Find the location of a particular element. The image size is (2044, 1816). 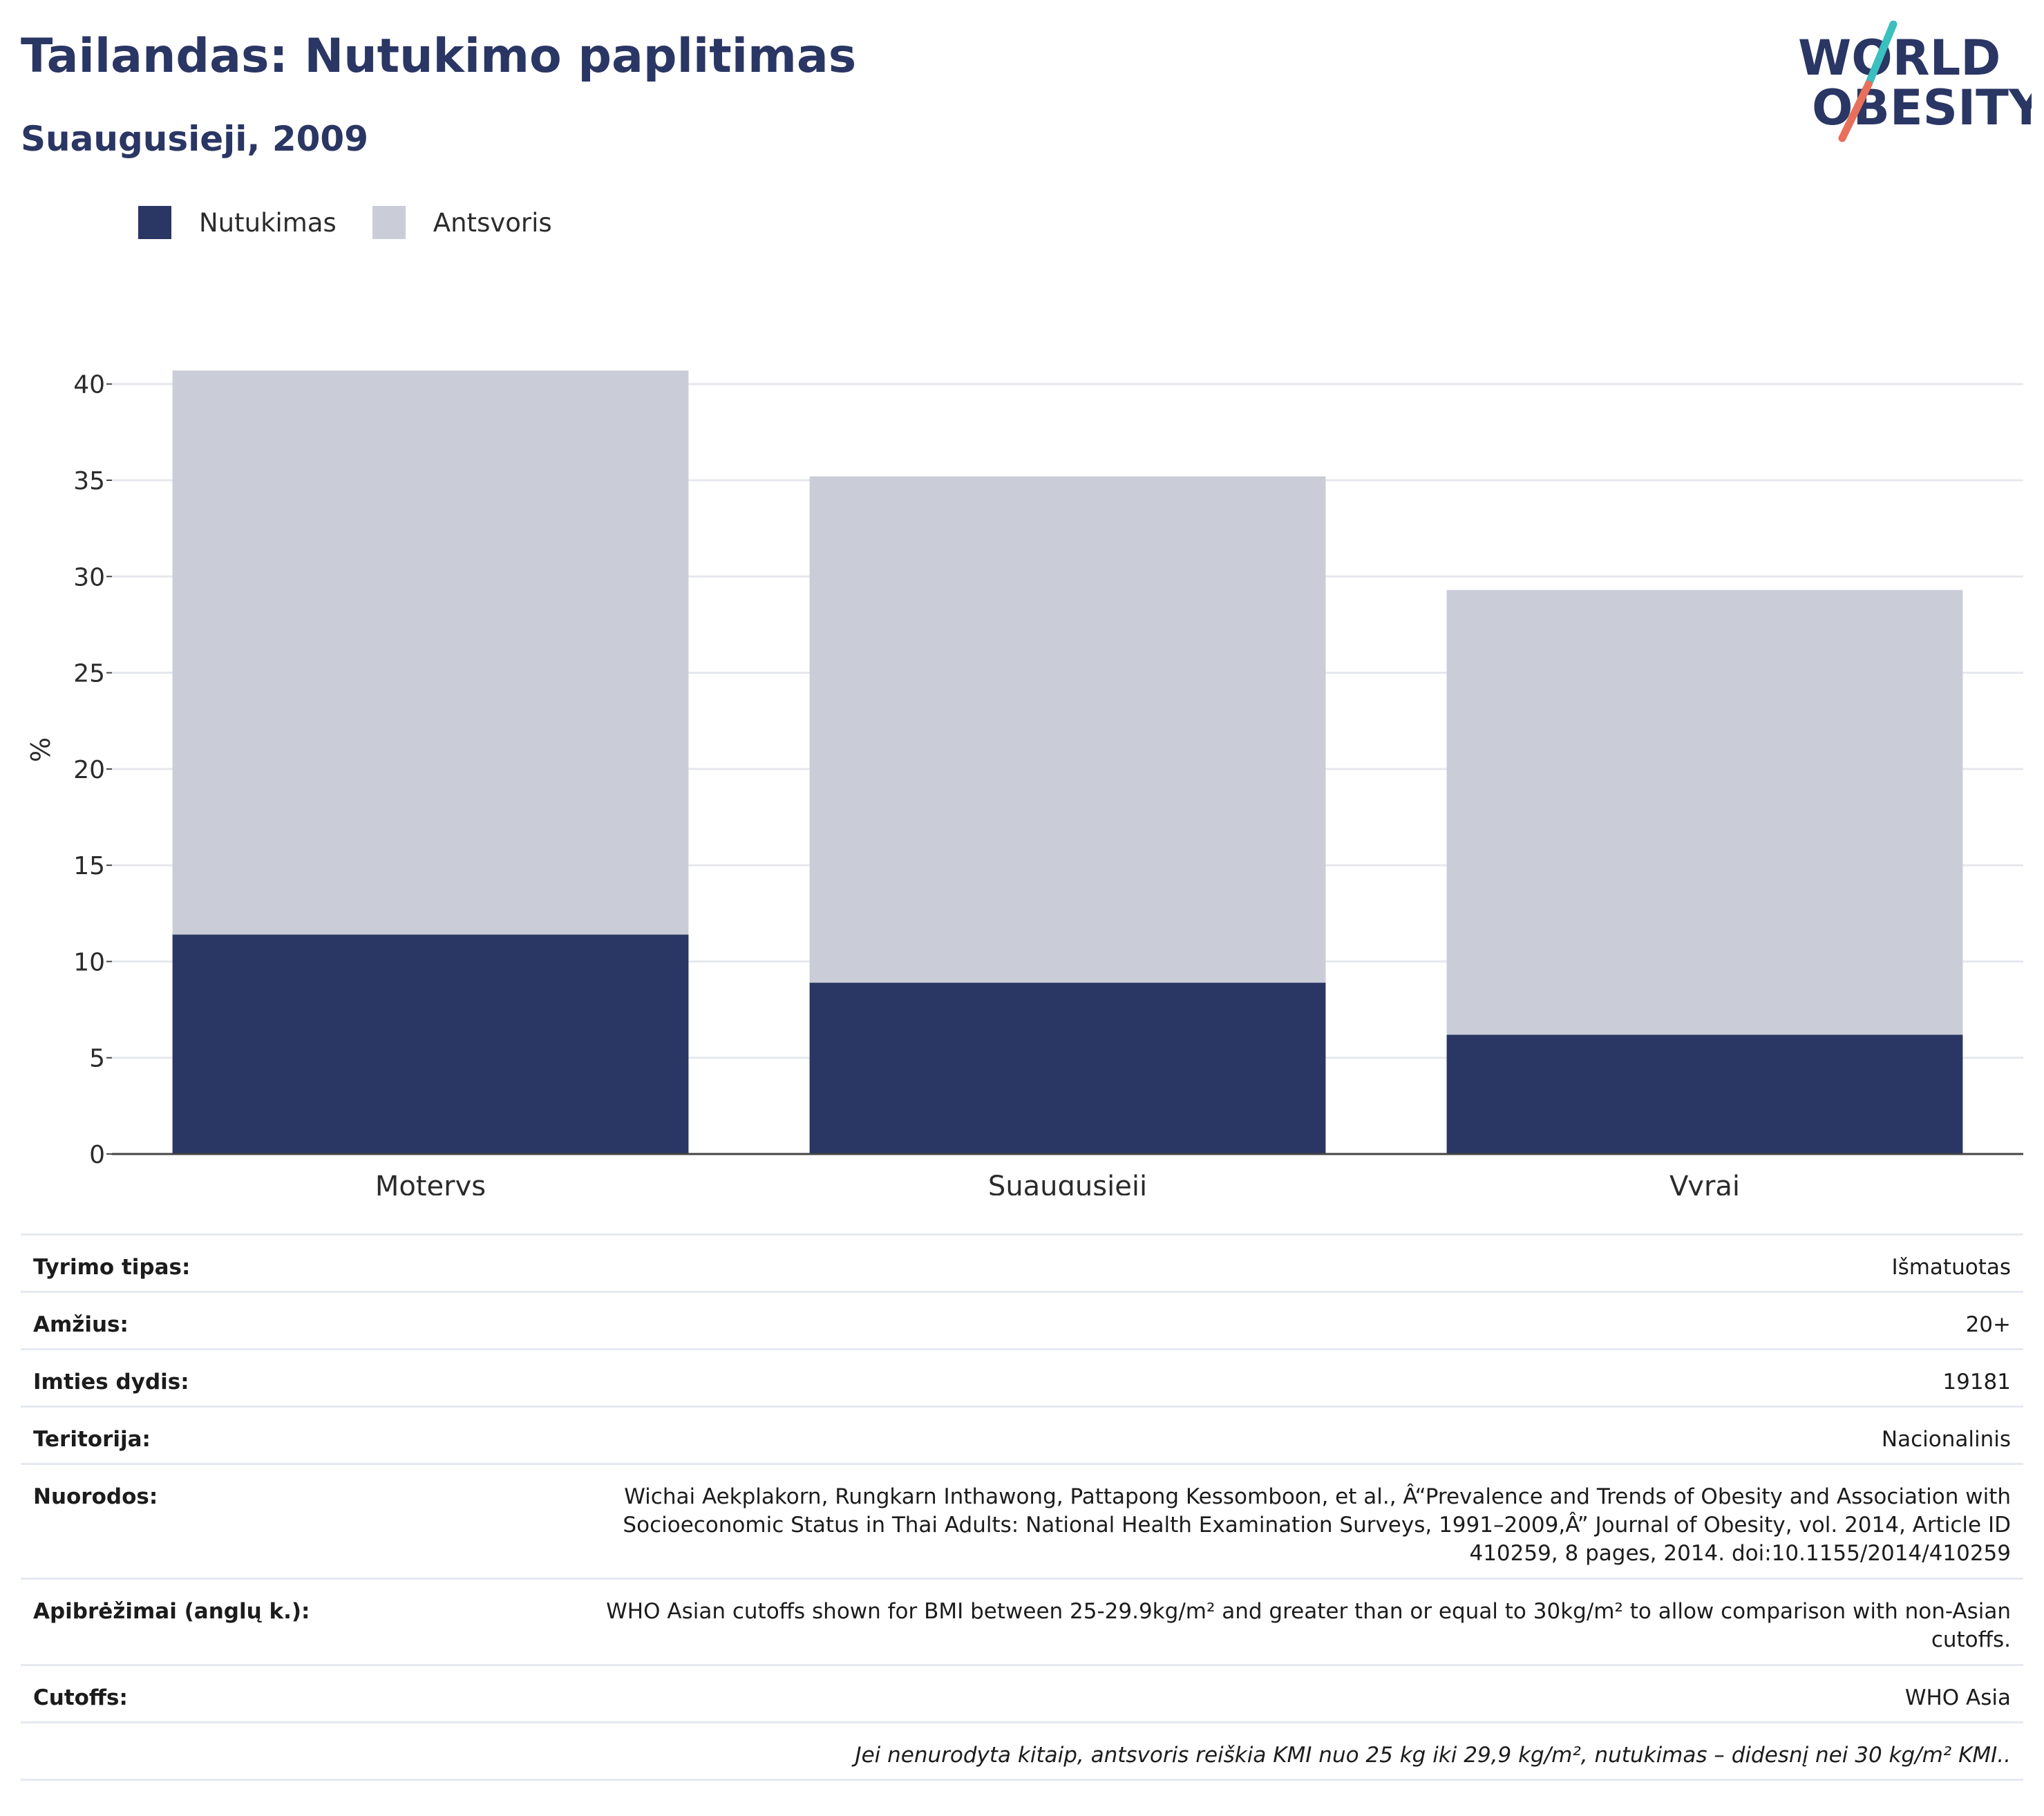

info-label: Tyrimo tipas: is located at coordinates (112, 1267).